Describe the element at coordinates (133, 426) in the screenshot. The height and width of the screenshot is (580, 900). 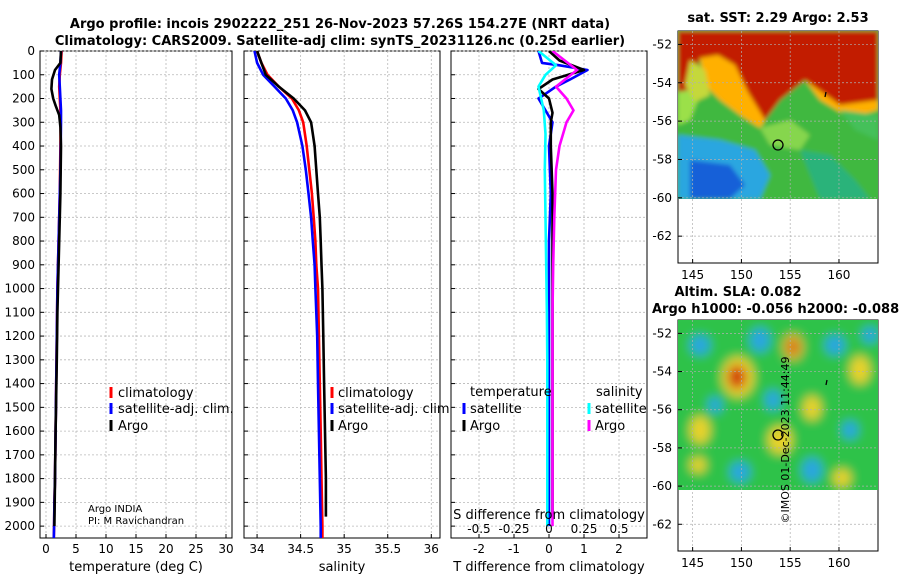
I see `legend-argo-label: Argo` at that location.